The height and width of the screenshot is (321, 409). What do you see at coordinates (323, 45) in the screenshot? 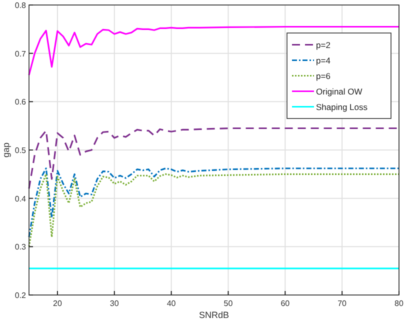
I see `legend-label: p=2` at bounding box center [323, 45].